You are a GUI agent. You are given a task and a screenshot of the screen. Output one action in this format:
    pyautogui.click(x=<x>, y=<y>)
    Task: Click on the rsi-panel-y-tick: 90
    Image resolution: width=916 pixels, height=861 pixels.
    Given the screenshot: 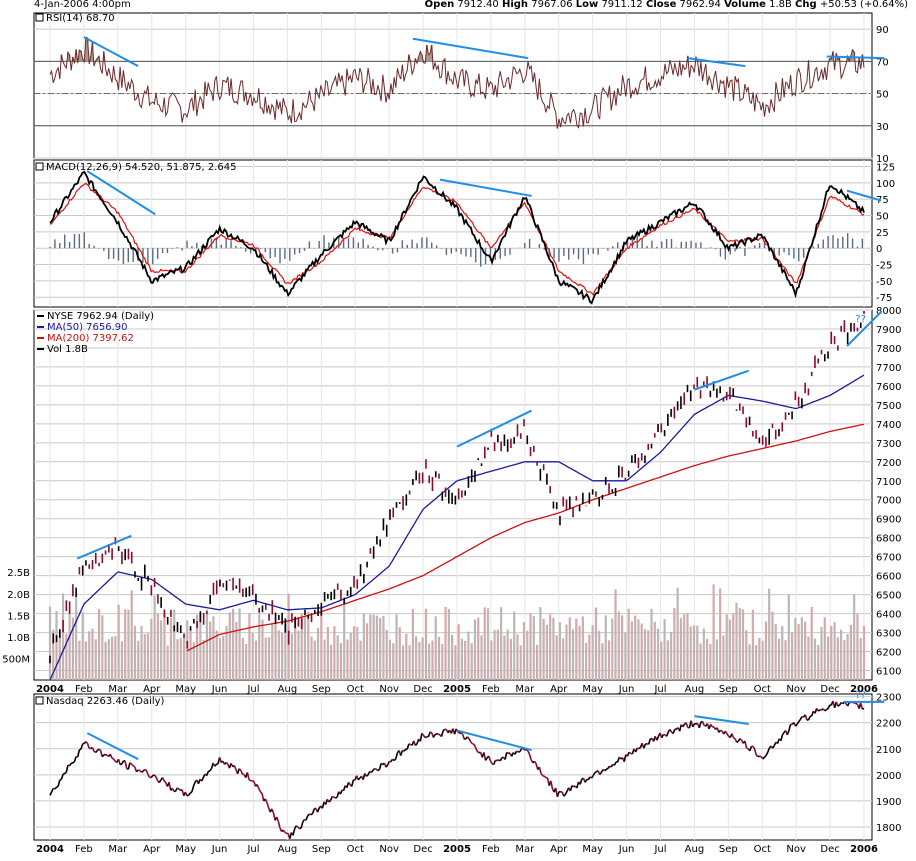 What is the action you would take?
    pyautogui.click(x=882, y=30)
    